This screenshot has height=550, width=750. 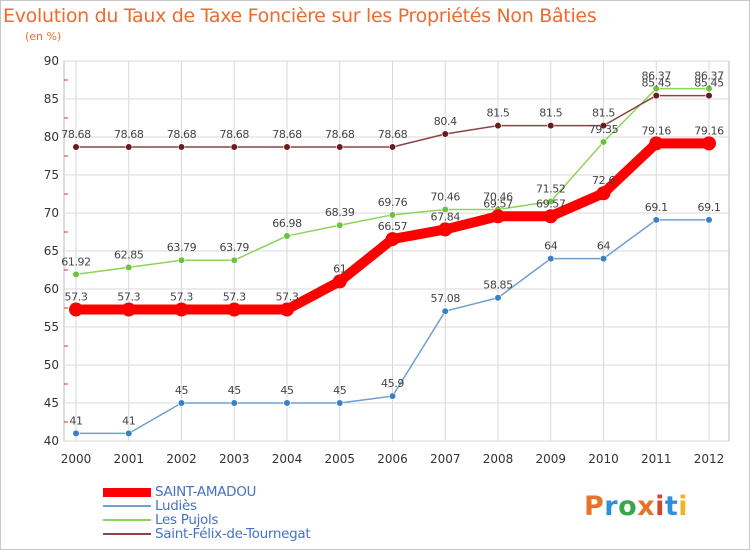 What do you see at coordinates (709, 83) in the screenshot?
I see `data-label: 85.45` at bounding box center [709, 83].